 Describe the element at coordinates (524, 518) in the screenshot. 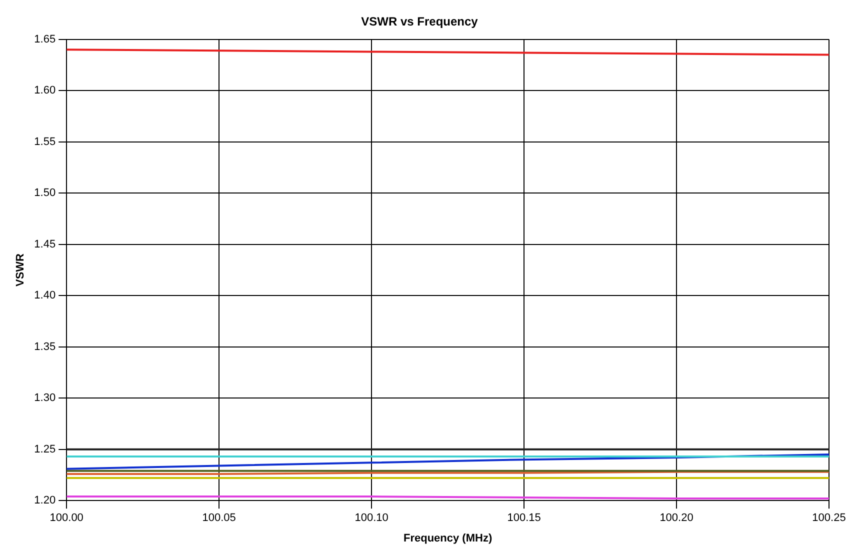

I see `x-tick-label: 100.15` at that location.